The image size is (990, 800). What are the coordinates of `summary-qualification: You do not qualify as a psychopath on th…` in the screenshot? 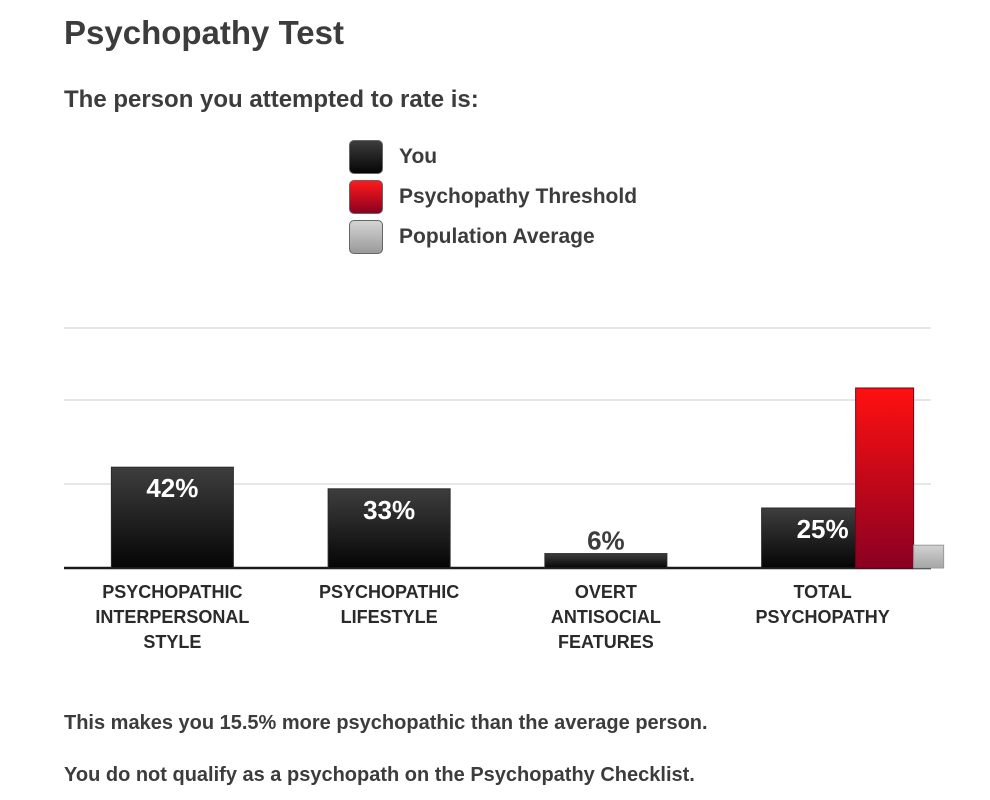 It's located at (379, 775).